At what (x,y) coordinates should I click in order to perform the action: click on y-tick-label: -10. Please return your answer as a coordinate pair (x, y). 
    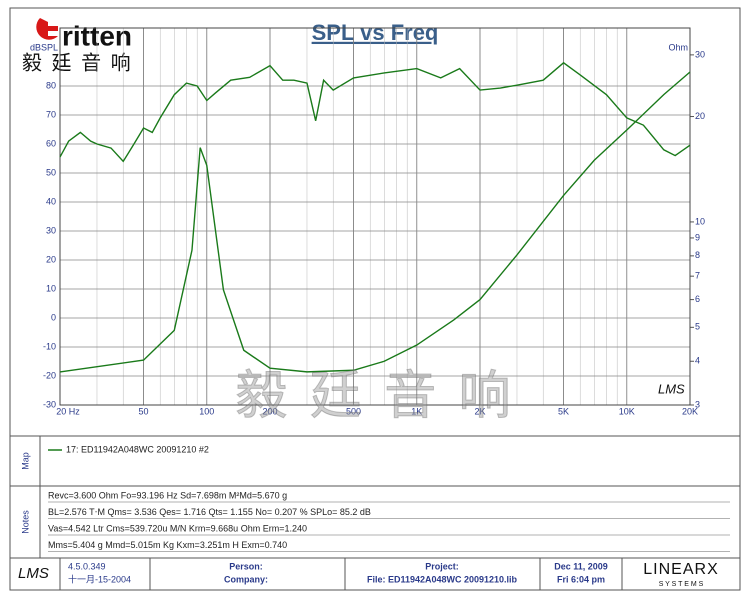
    Looking at the image, I should click on (49, 346).